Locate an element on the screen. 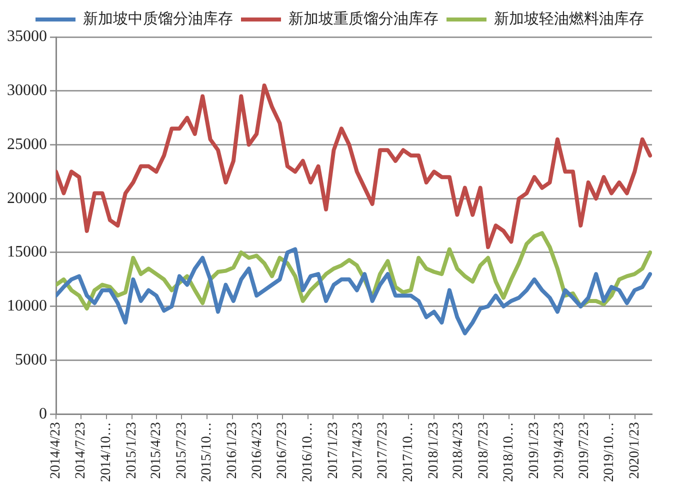  x-tick-label: 2018/4/23 is located at coordinates (458, 450).